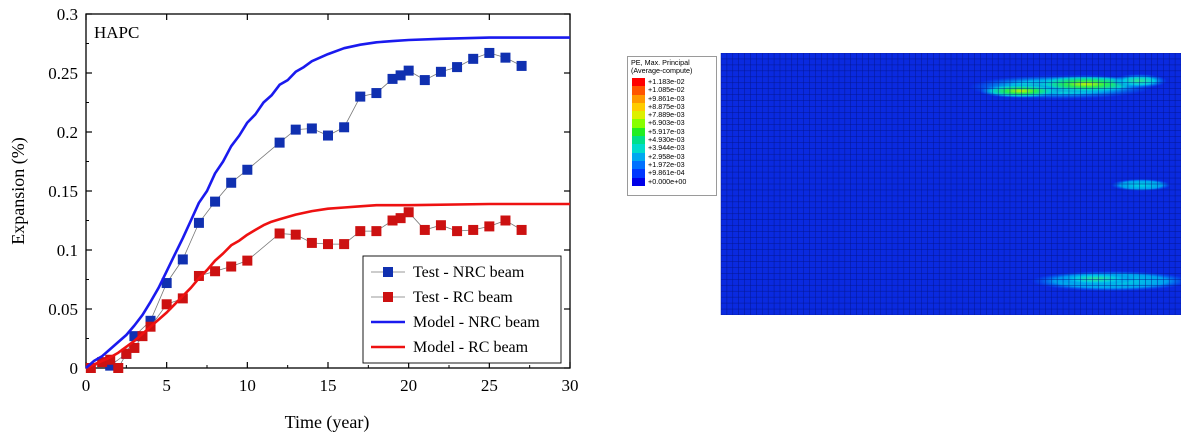 Image resolution: width=1183 pixels, height=436 pixels. What do you see at coordinates (666, 98) in the screenshot?
I see `contour-level-label: +9.861e-03` at bounding box center [666, 98].